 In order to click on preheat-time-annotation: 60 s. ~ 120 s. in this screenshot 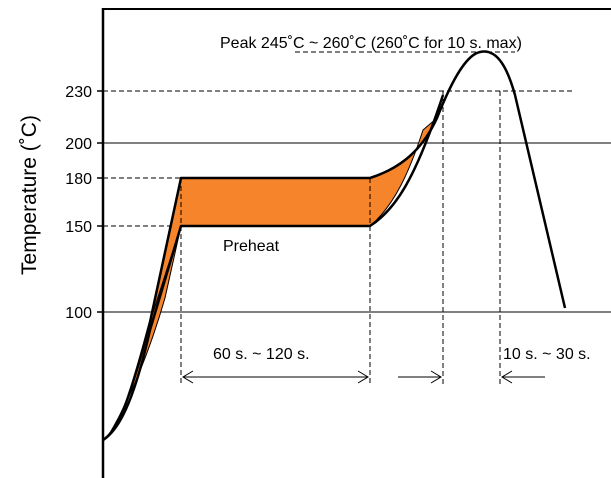, I will do `click(261, 354)`.